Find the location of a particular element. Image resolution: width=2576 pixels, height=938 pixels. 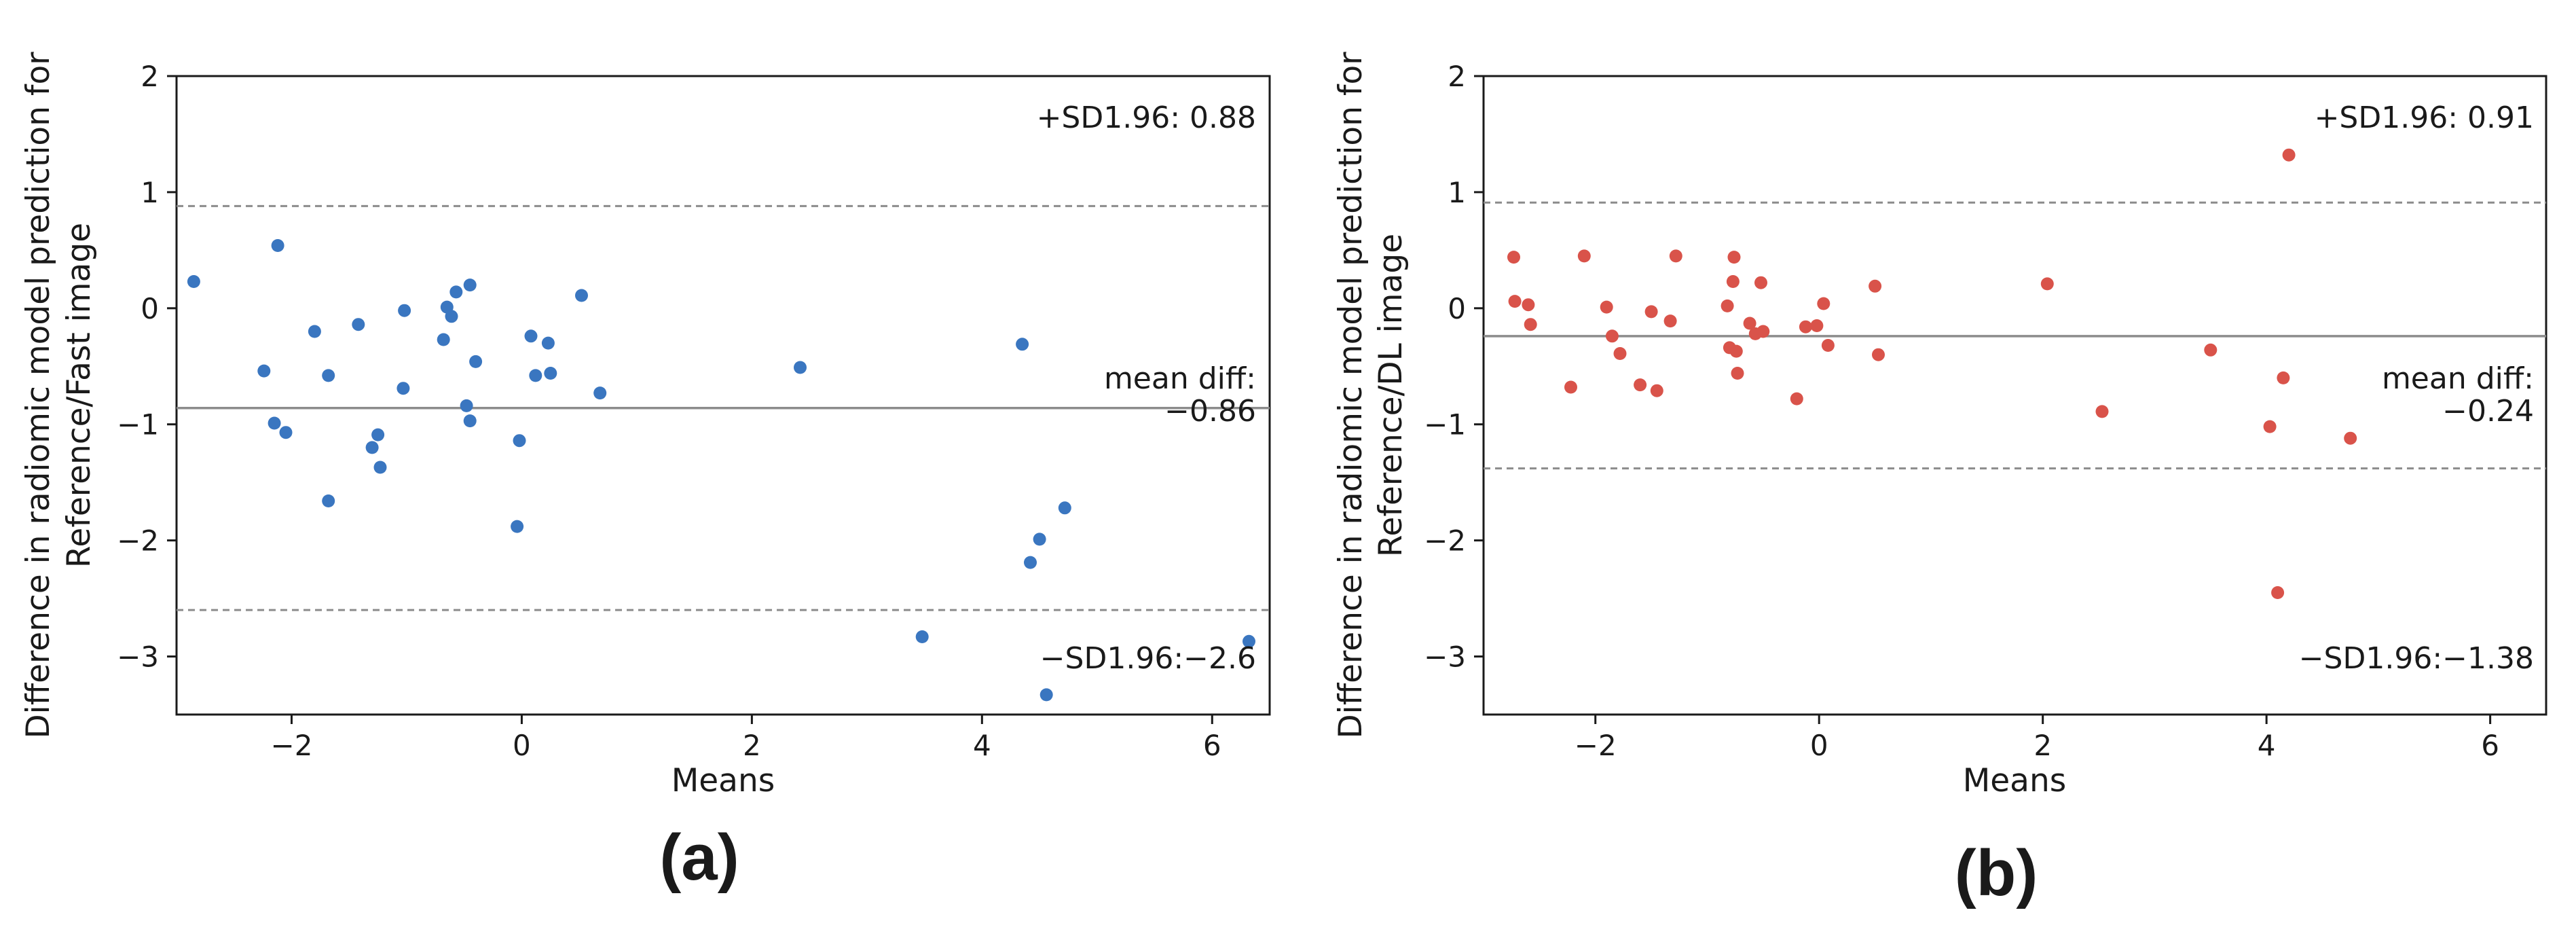

panel-label: (a) is located at coordinates (699, 858).